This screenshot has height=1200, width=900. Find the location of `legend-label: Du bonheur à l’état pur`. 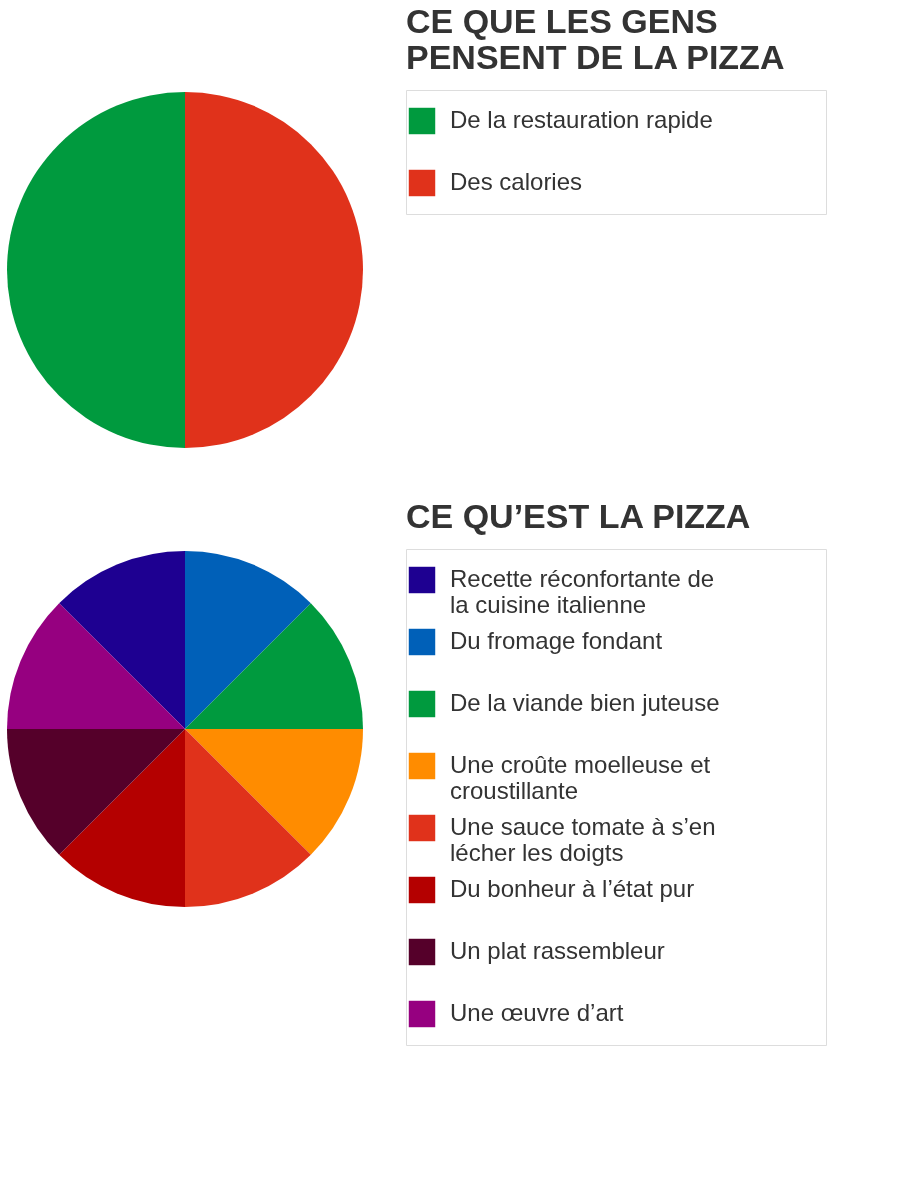

legend-label: Du bonheur à l’état pur is located at coordinates (572, 888).